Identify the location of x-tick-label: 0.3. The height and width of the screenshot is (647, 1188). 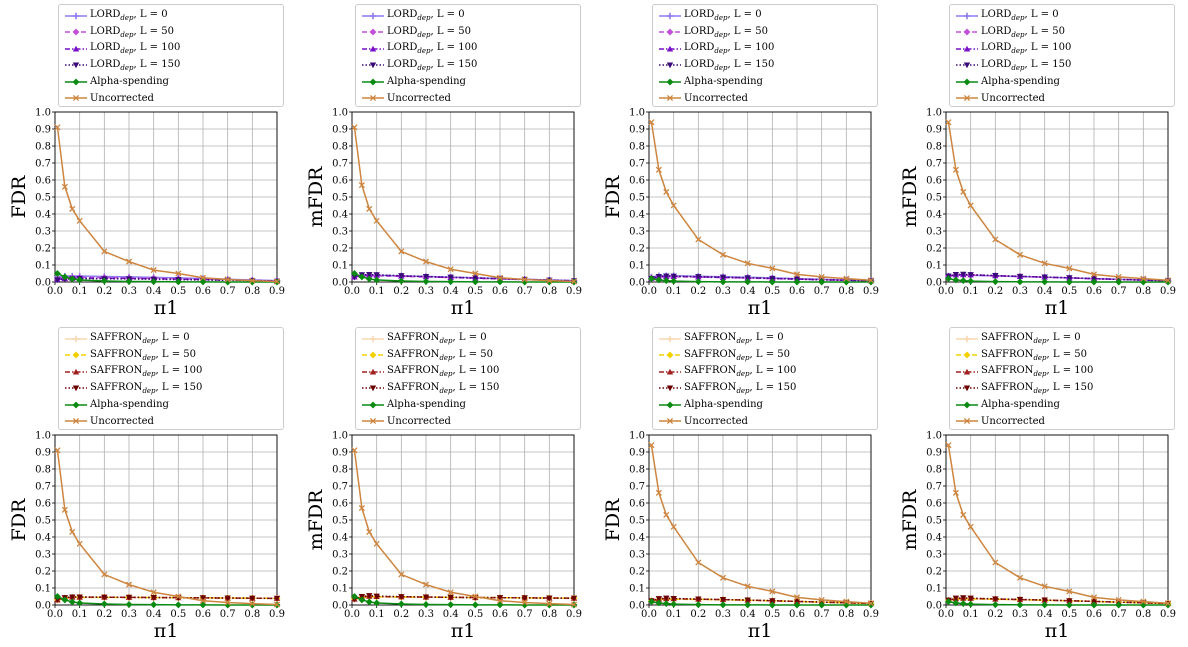
(1020, 291).